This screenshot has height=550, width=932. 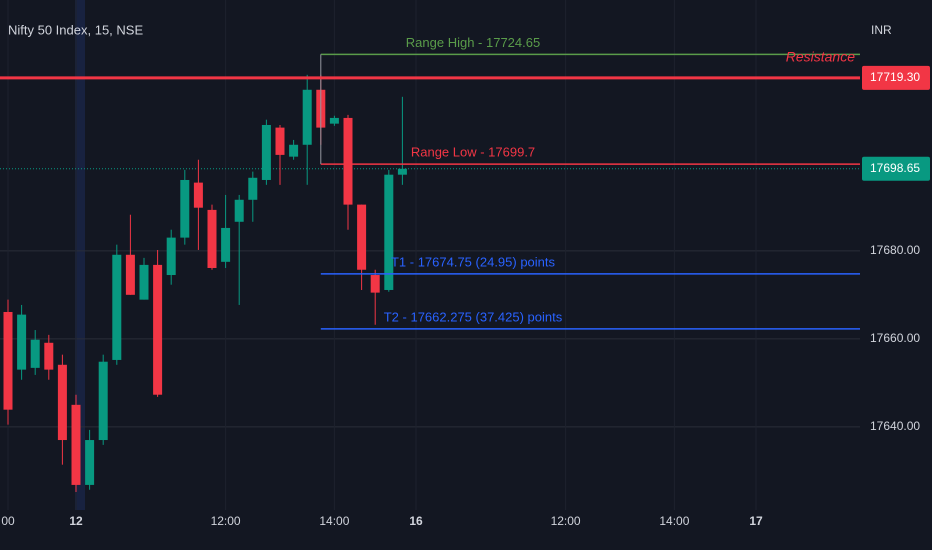 I want to click on x-tick-label: 12, so click(x=76, y=521).